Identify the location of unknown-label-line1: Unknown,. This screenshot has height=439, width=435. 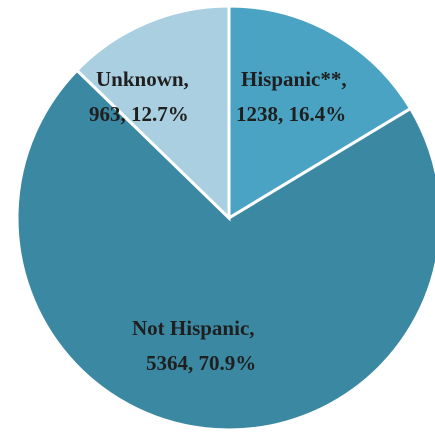
(142, 79).